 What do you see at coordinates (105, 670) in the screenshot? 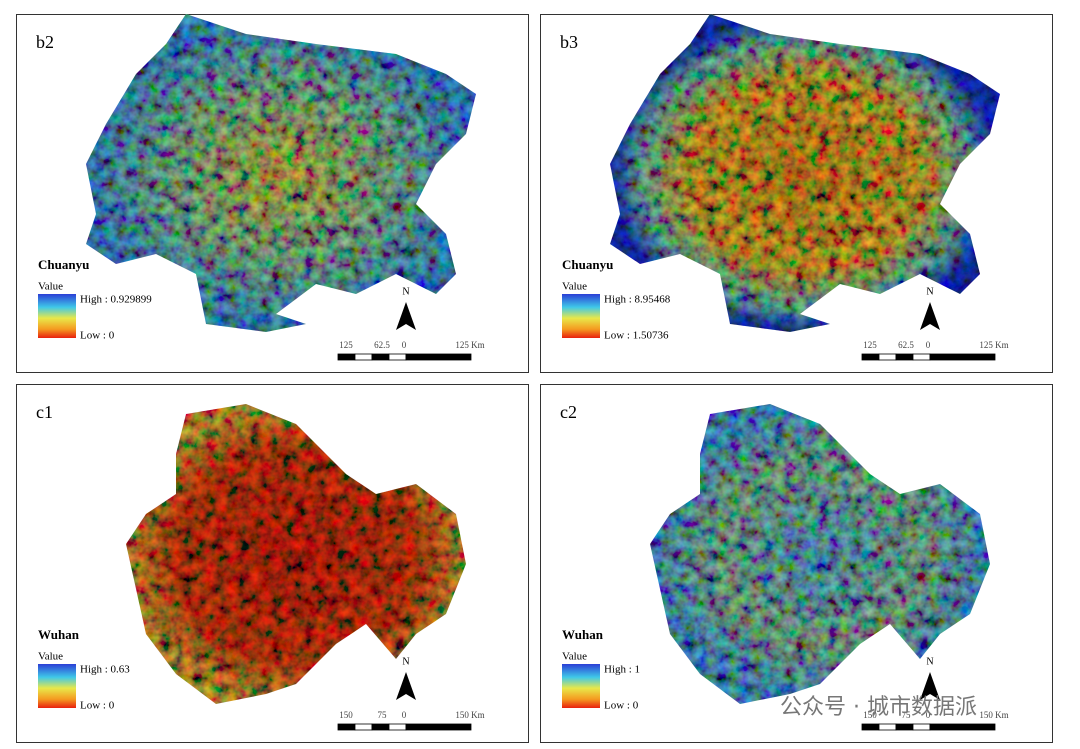
I see `legend-high: High : 0.63` at bounding box center [105, 670].